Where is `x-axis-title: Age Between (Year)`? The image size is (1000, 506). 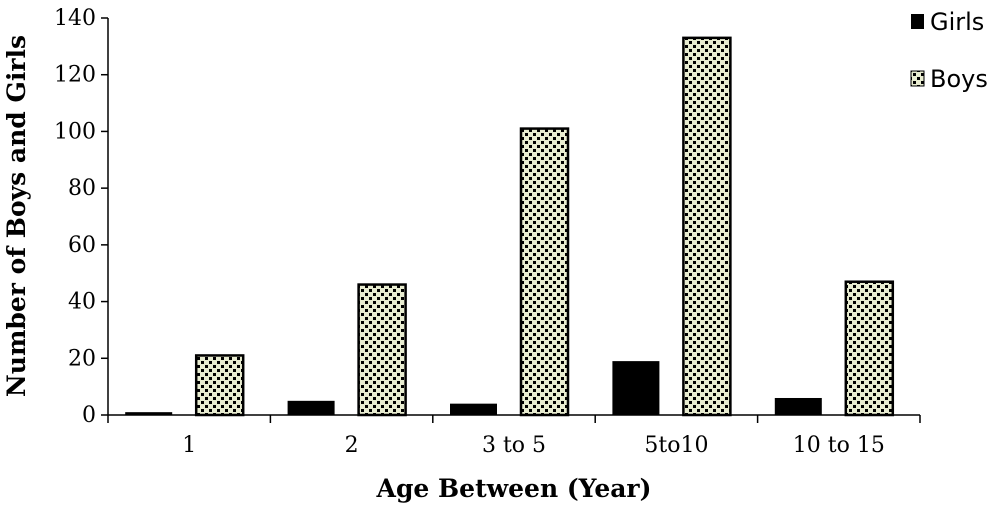
x-axis-title: Age Between (Year) is located at coordinates (514, 488).